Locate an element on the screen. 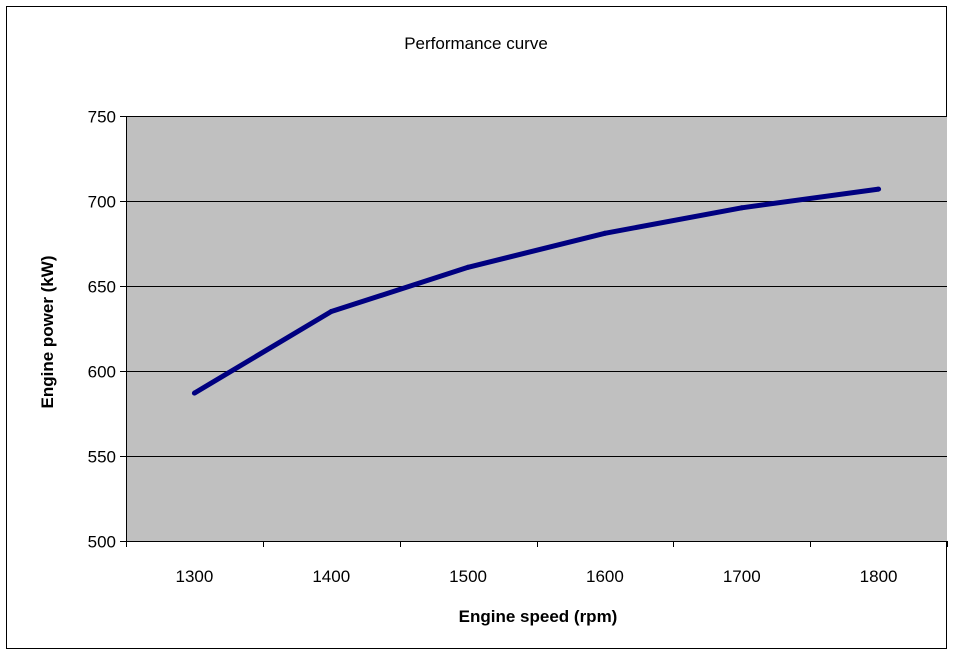 Image resolution: width=954 pixels, height=660 pixels. y-tick-label: 650 is located at coordinates (102, 287).